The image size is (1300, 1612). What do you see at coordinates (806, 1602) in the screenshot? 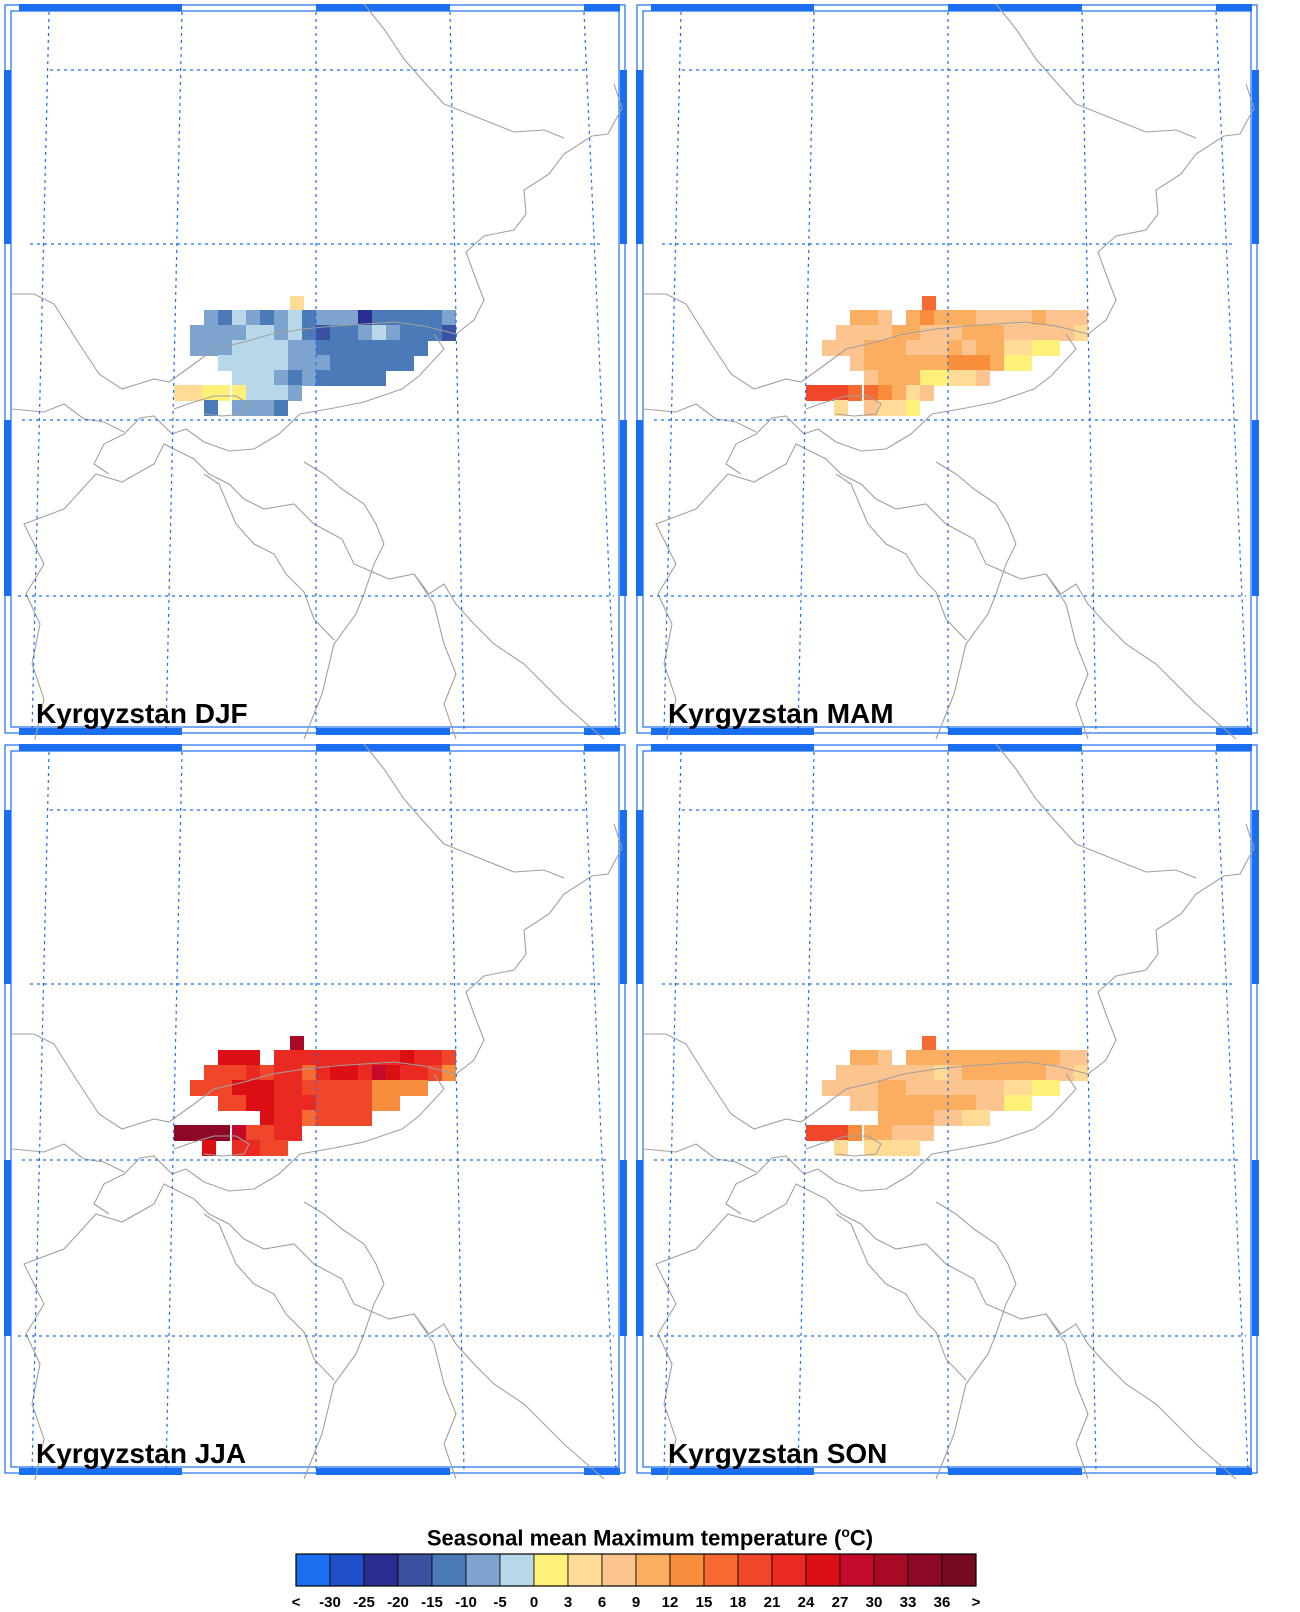
I see `legend-tick-label: 24` at bounding box center [806, 1602].